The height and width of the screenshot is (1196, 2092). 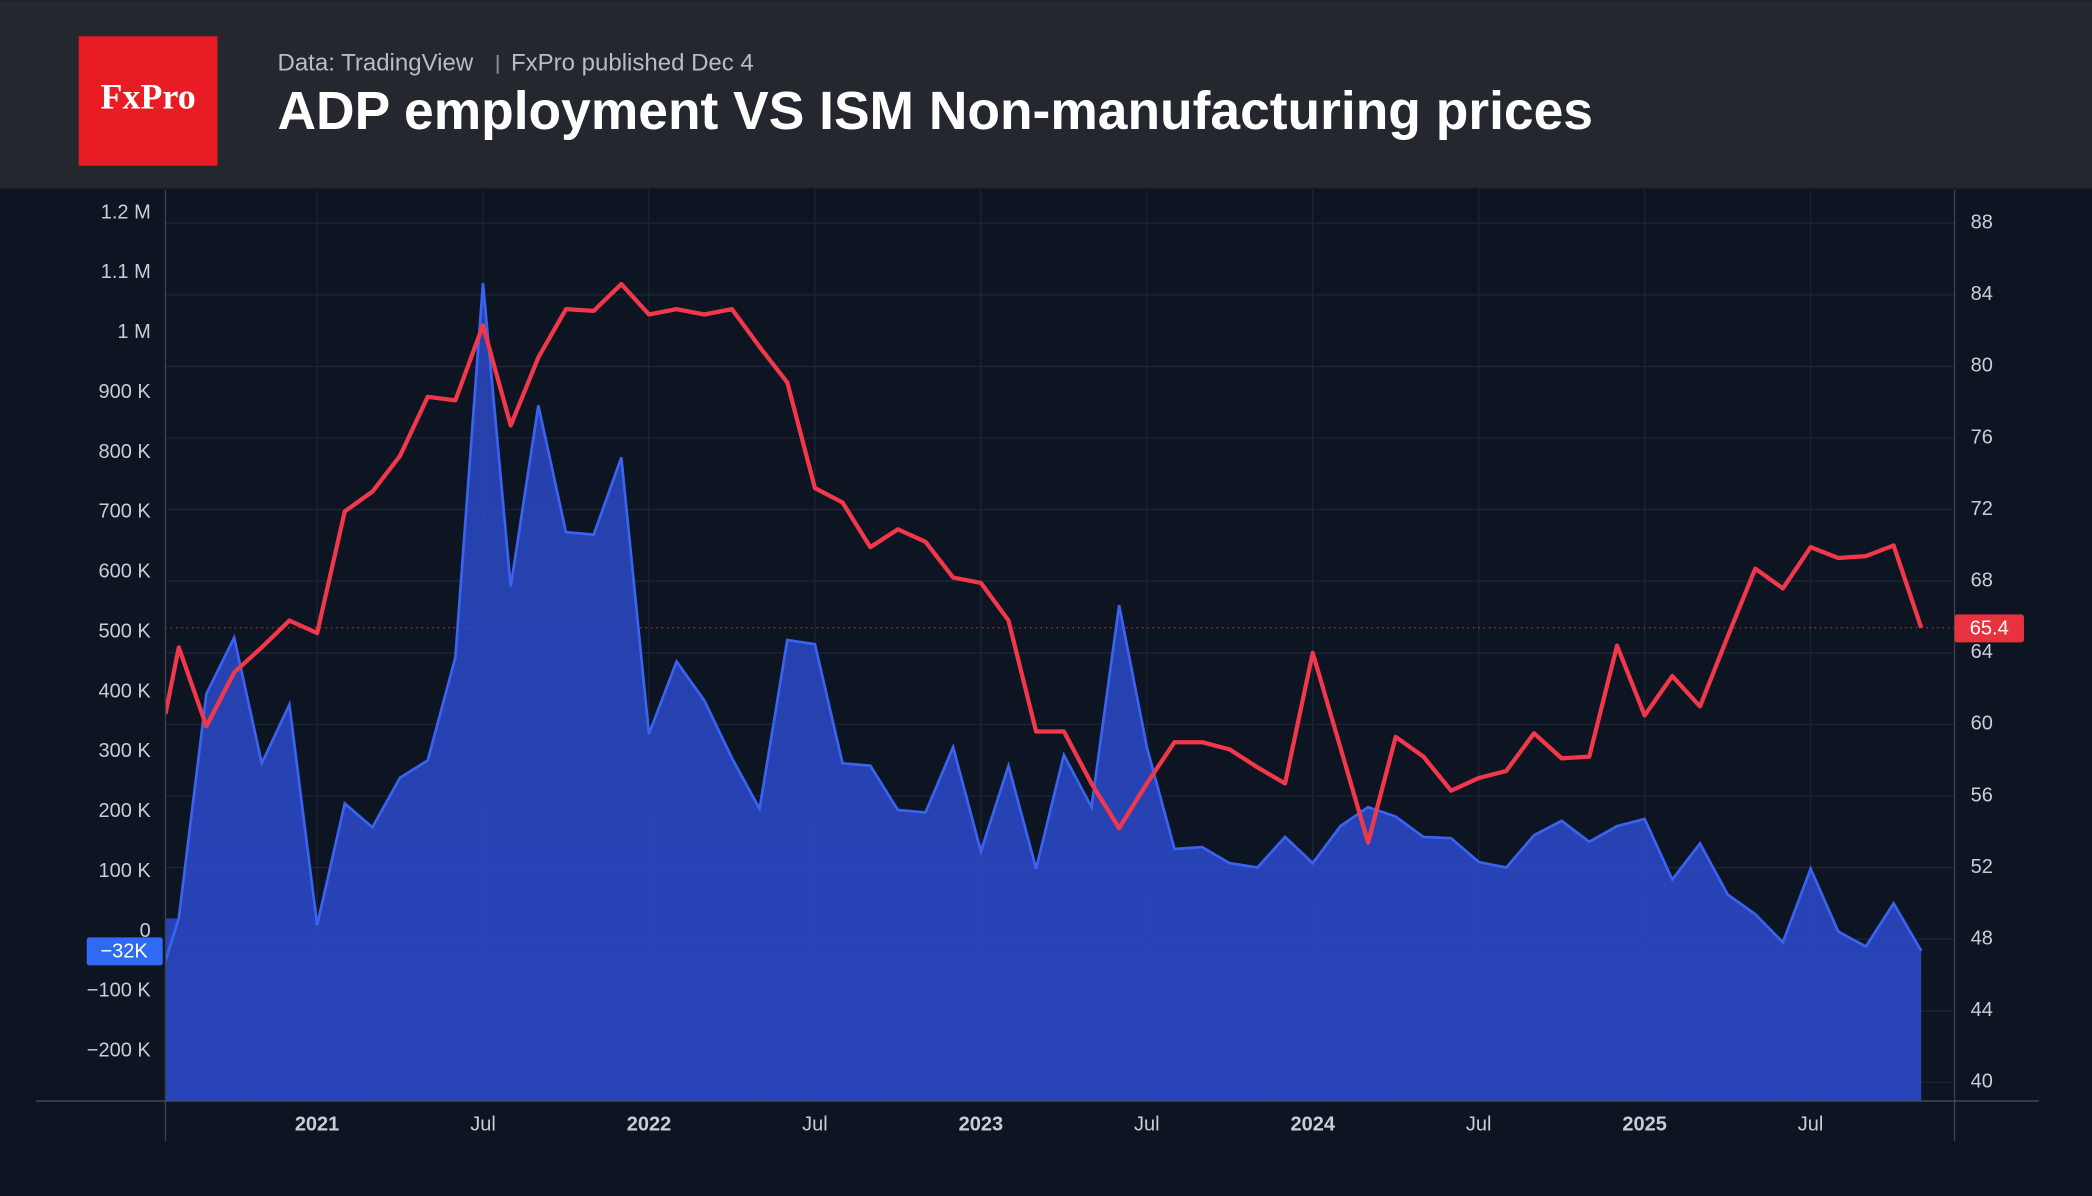 I want to click on last-value-label: 65.4, so click(x=1989, y=628).